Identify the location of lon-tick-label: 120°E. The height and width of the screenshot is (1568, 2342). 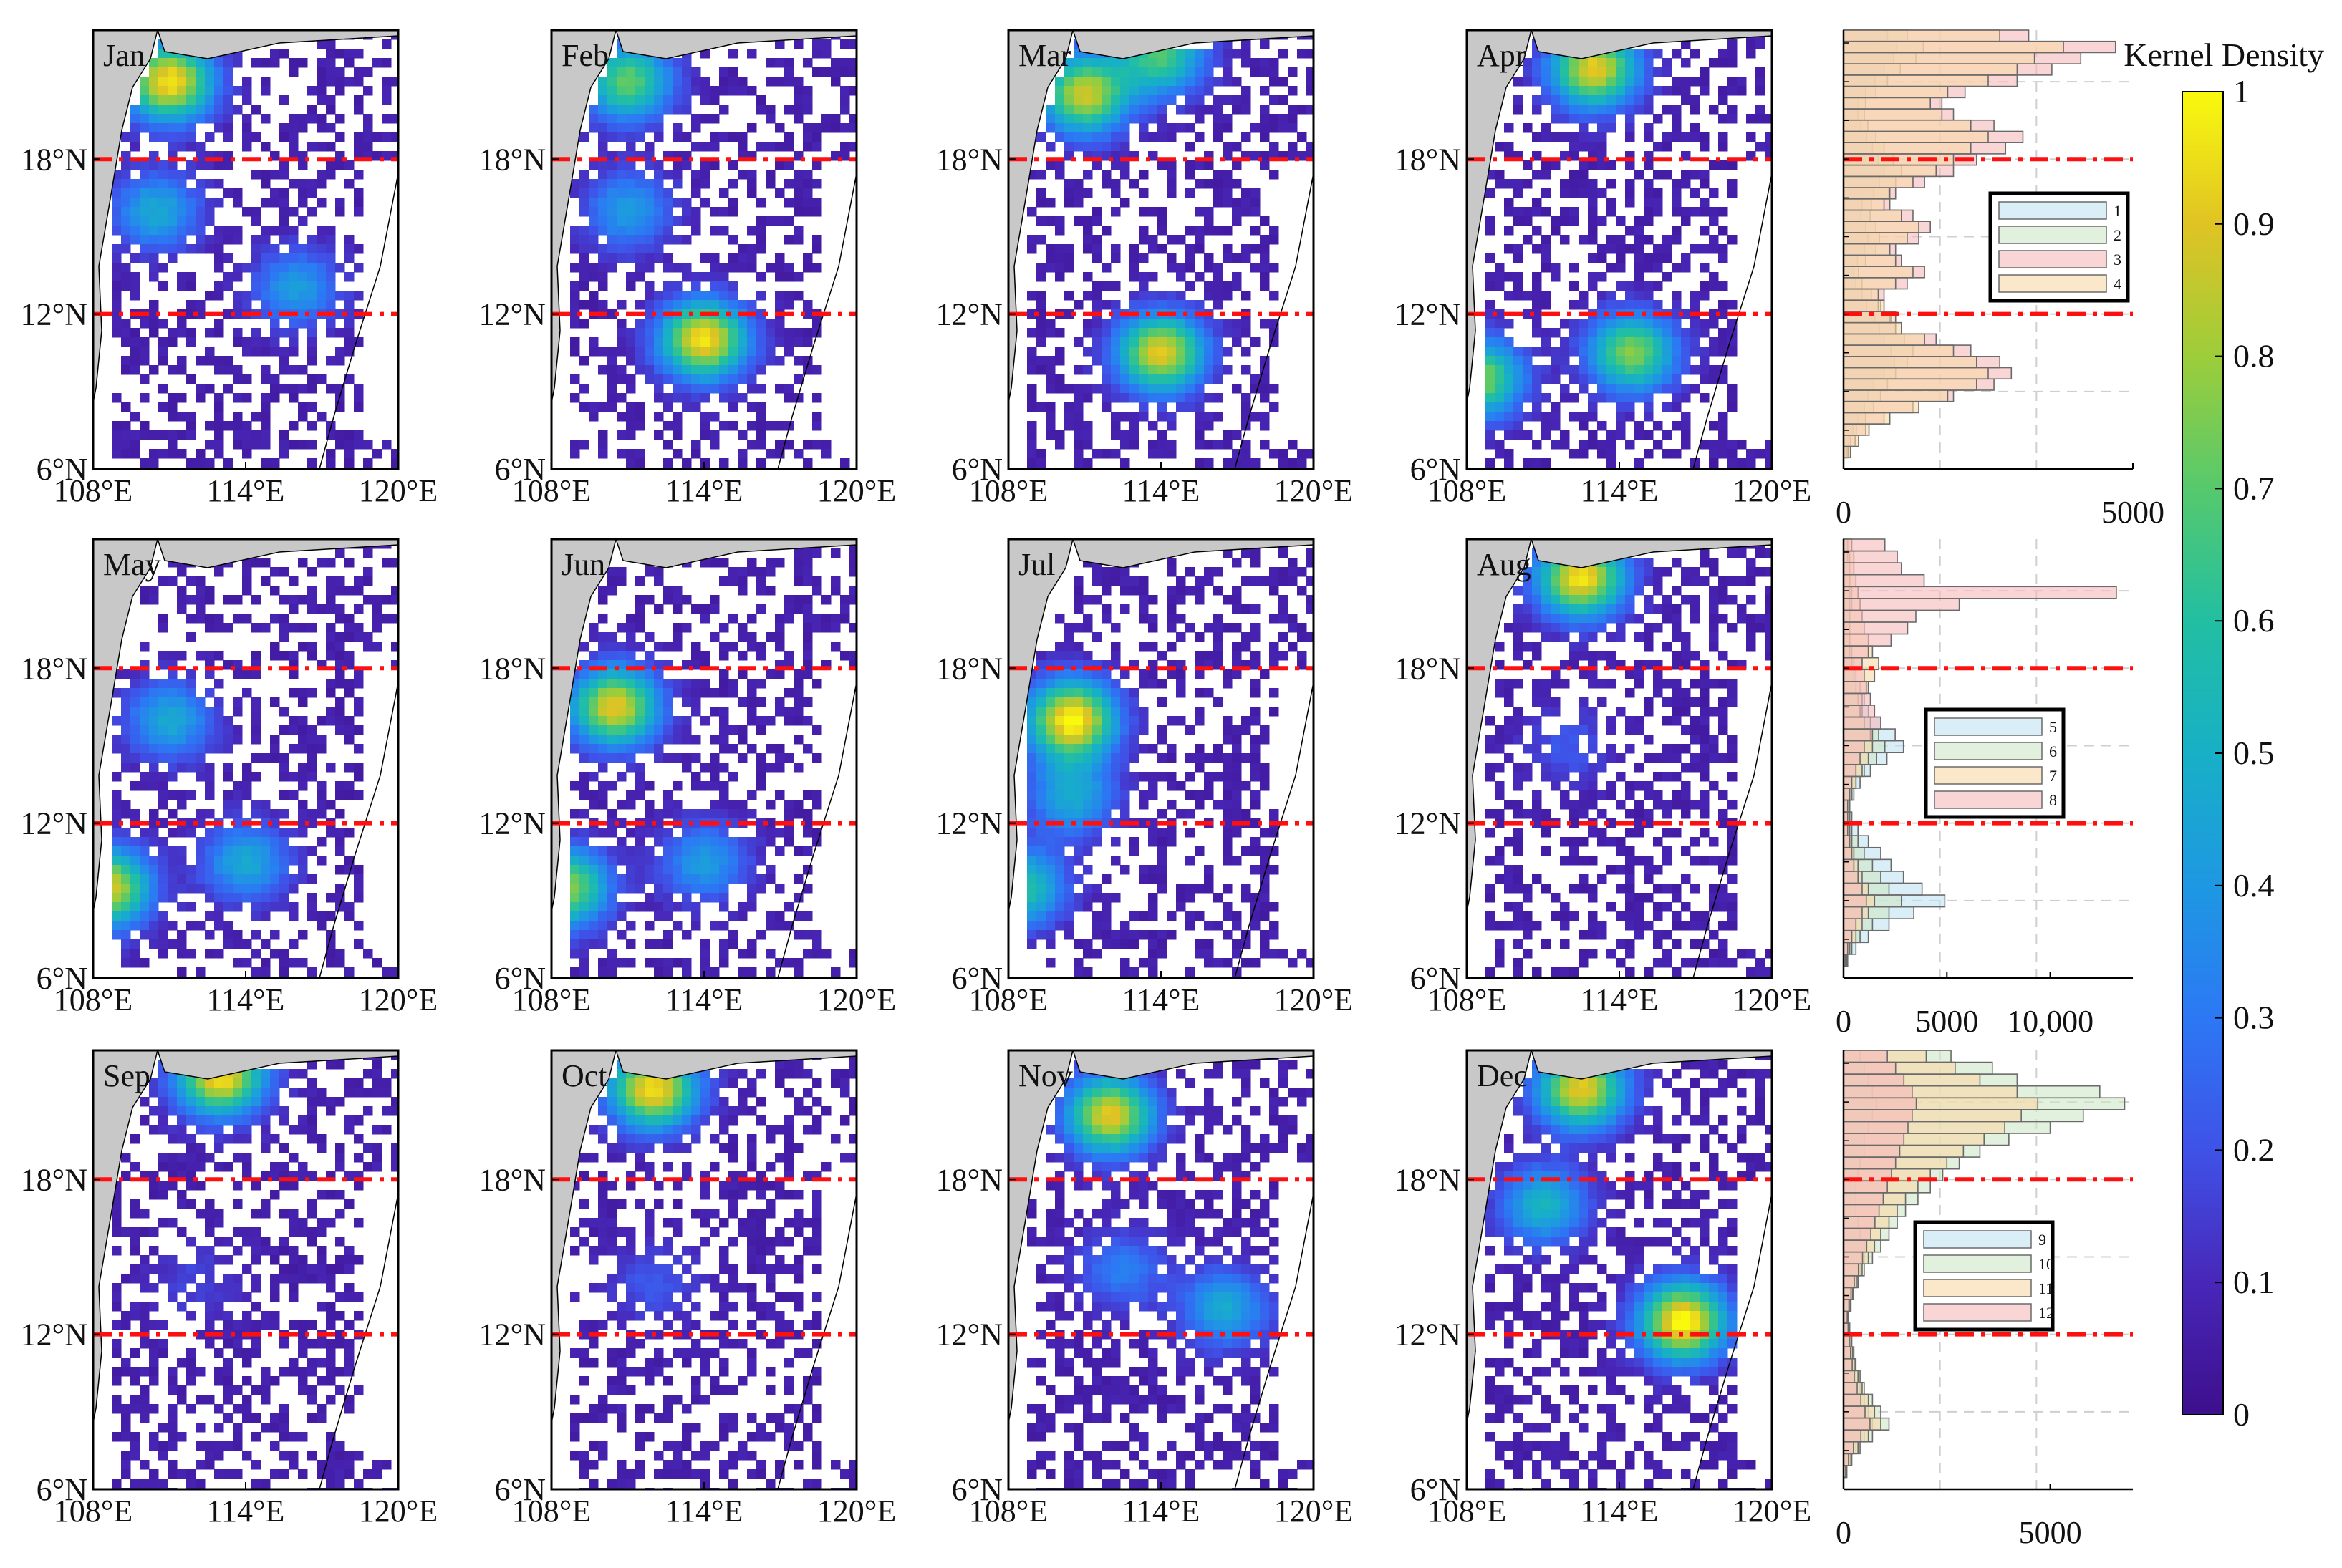
(399, 490).